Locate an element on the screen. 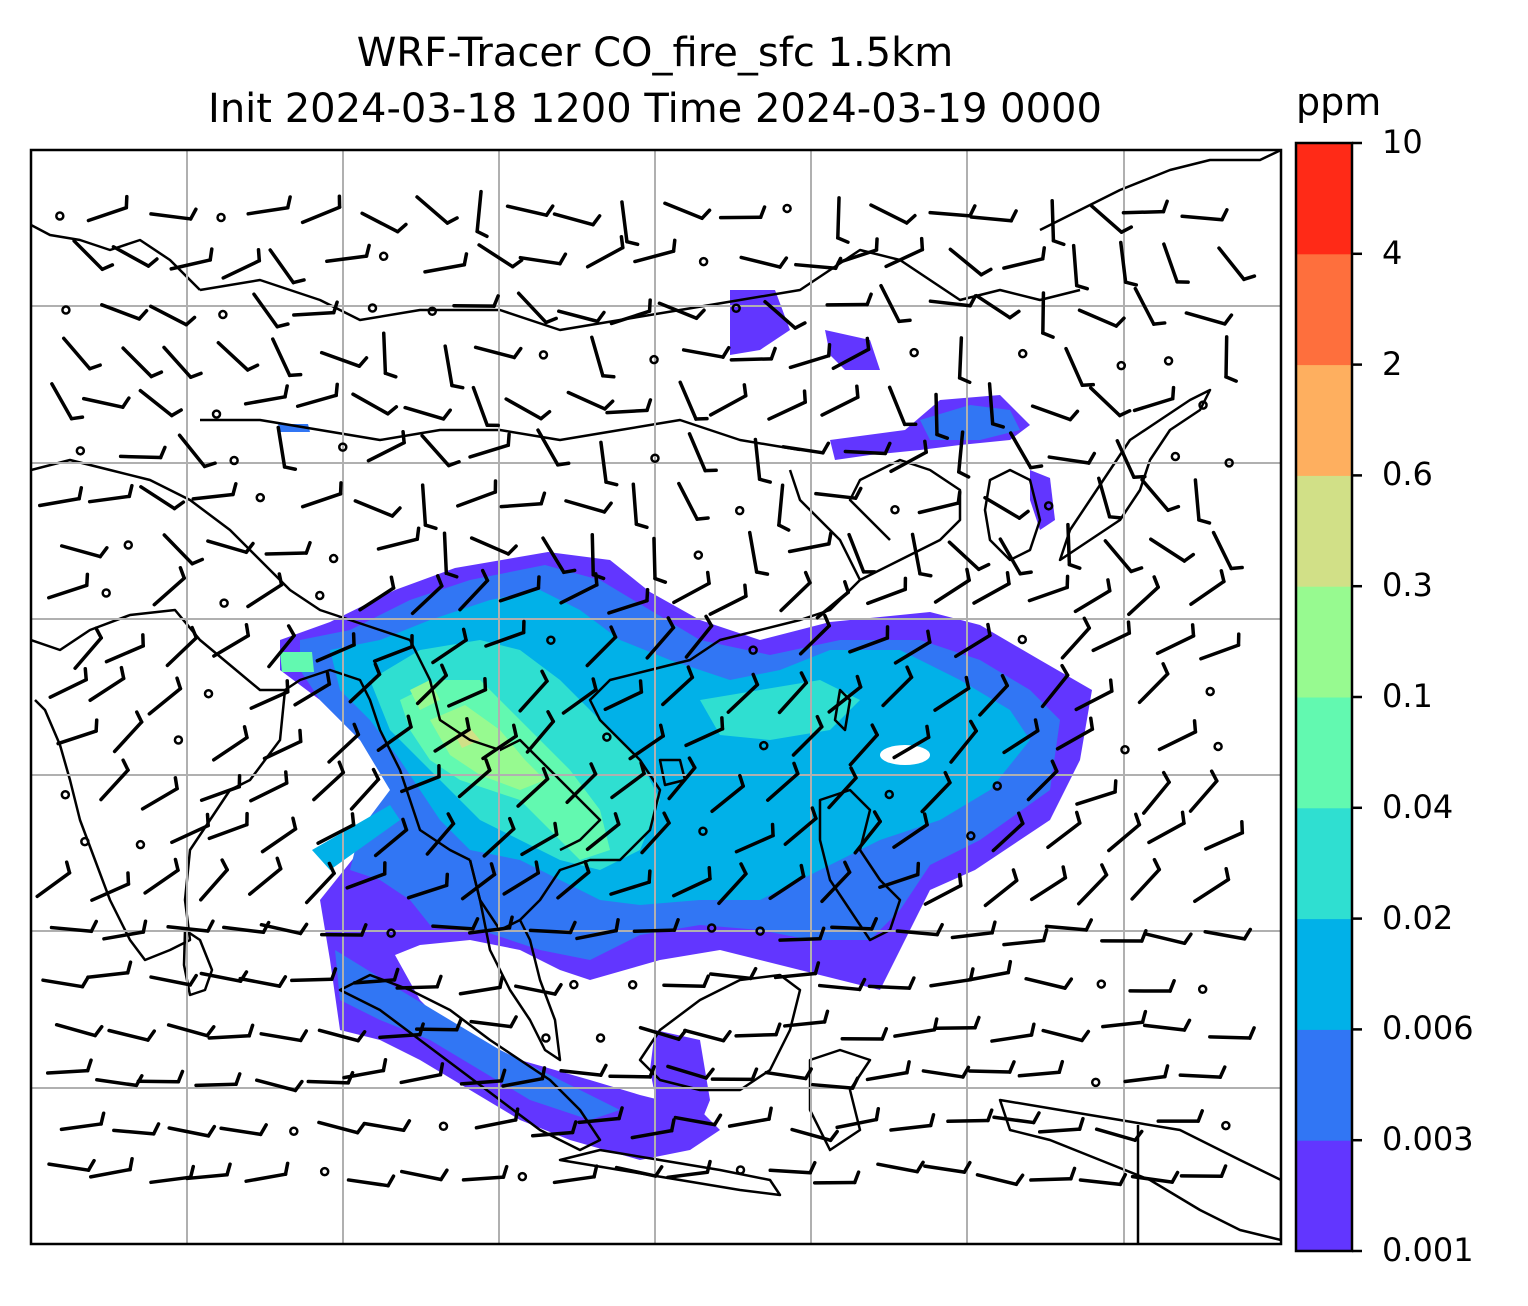  border-himalaya is located at coordinates (221, 550).